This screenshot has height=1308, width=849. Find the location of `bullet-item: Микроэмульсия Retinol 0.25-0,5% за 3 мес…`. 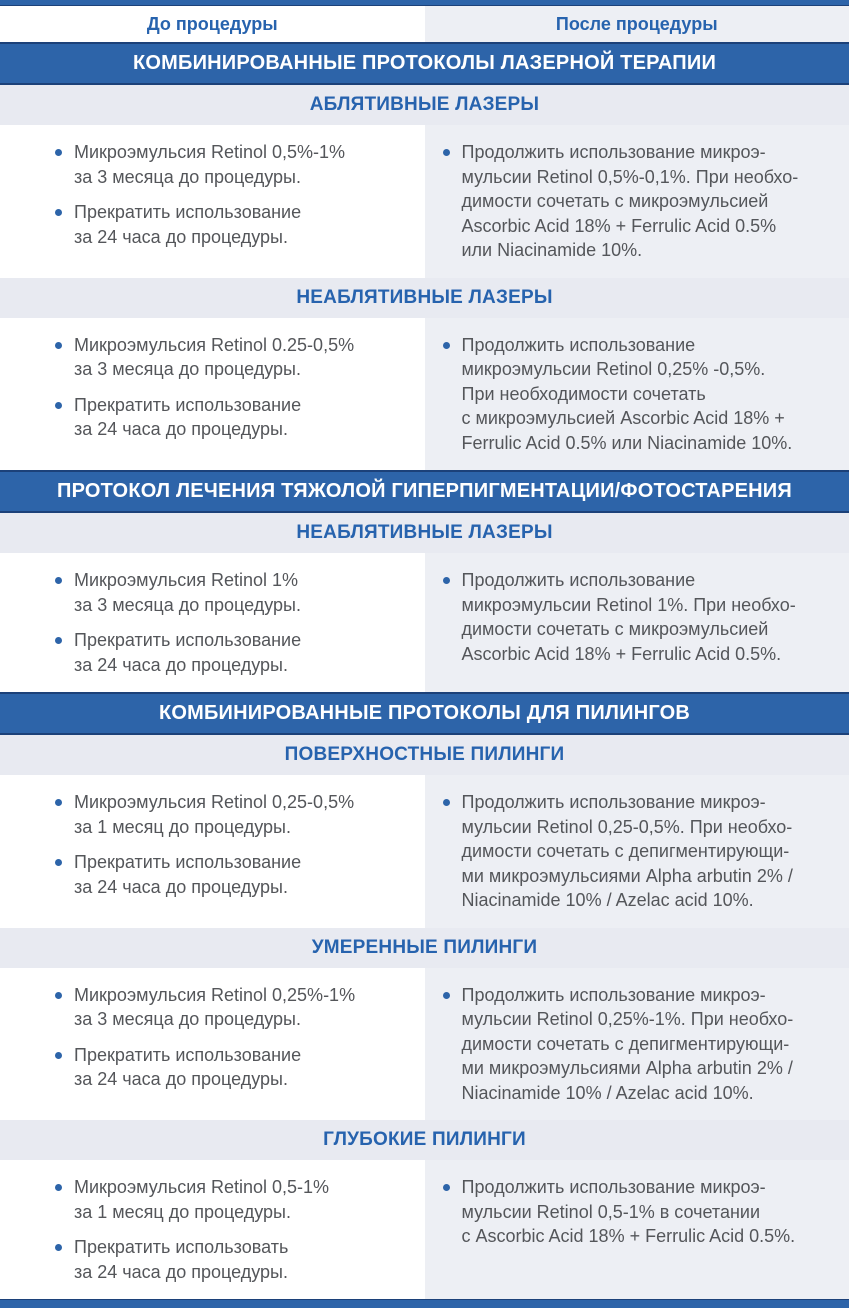

bullet-item: Микроэмульсия Retinol 0.25-0,5% за 3 мес… is located at coordinates (227, 357).